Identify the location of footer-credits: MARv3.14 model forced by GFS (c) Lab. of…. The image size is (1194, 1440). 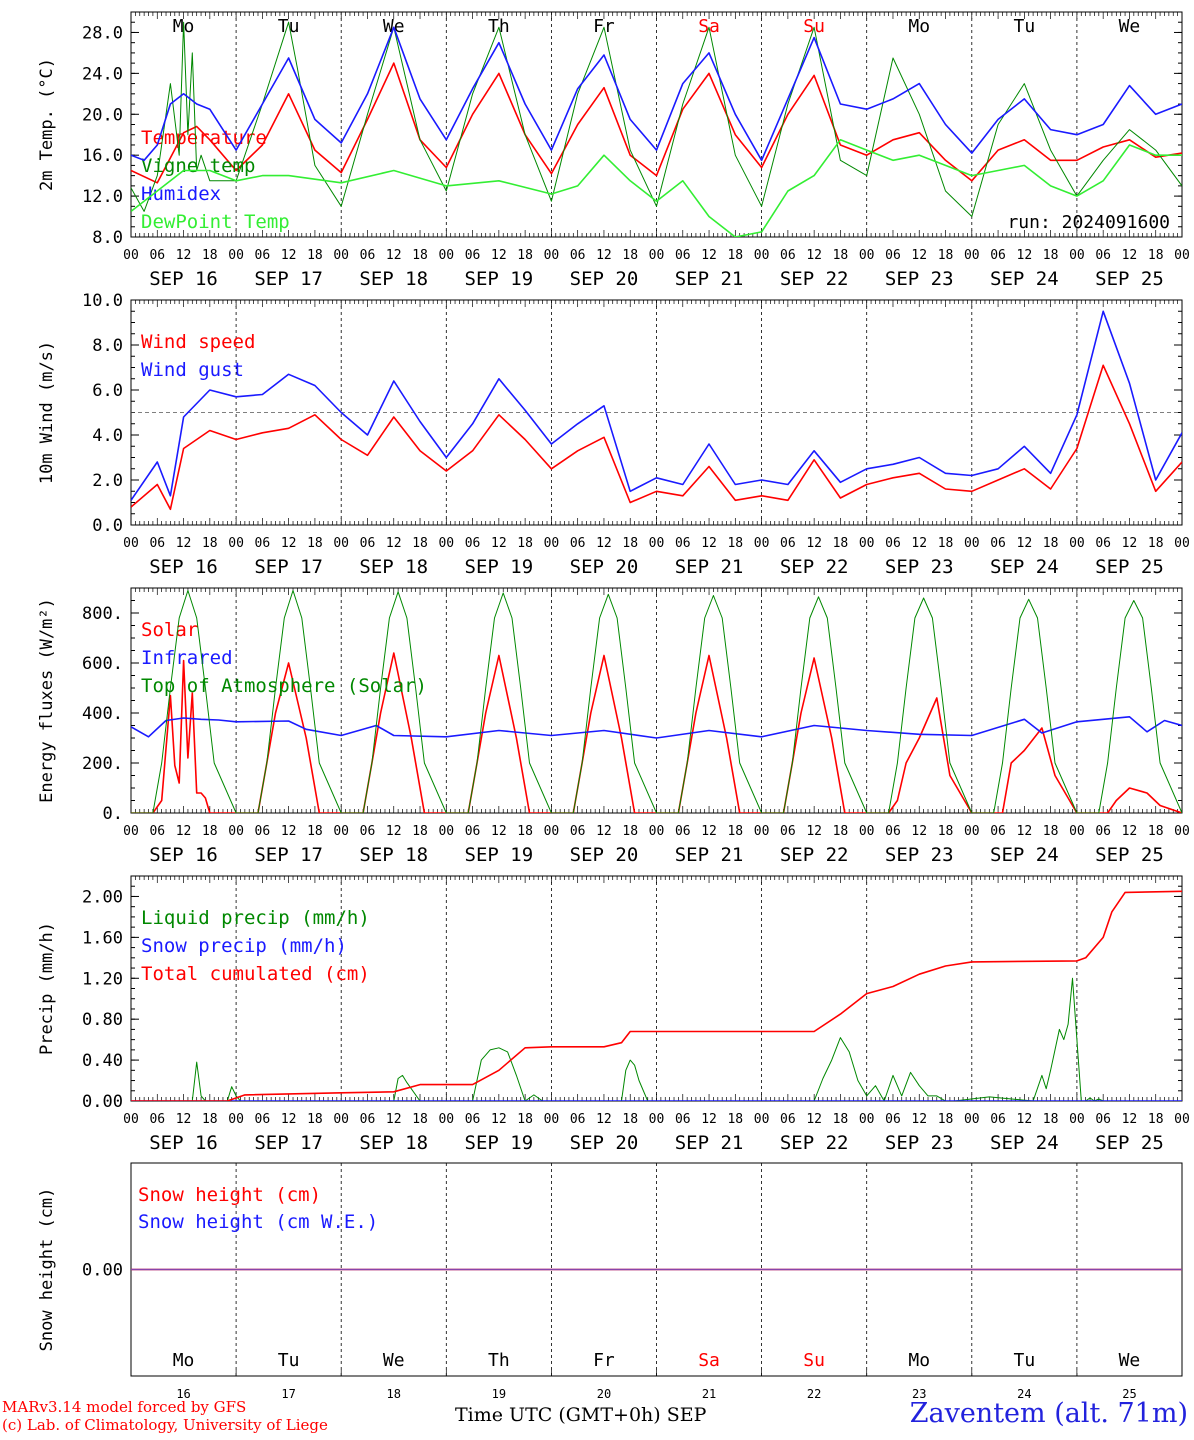
(165, 1416).